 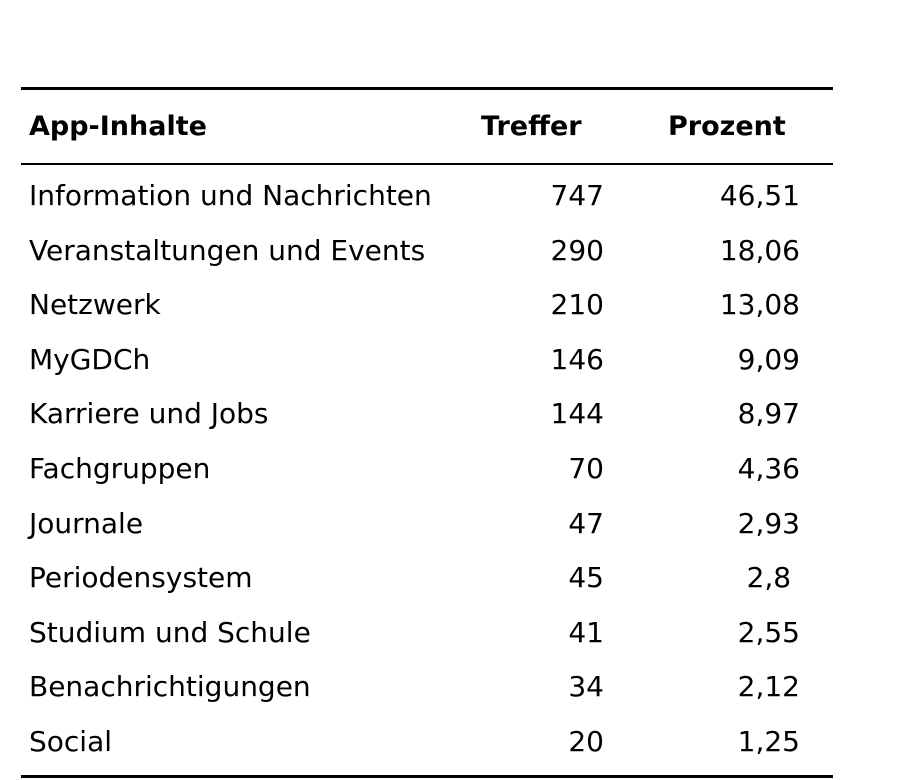 What do you see at coordinates (586, 632) in the screenshot?
I see `cell-hits: 41` at bounding box center [586, 632].